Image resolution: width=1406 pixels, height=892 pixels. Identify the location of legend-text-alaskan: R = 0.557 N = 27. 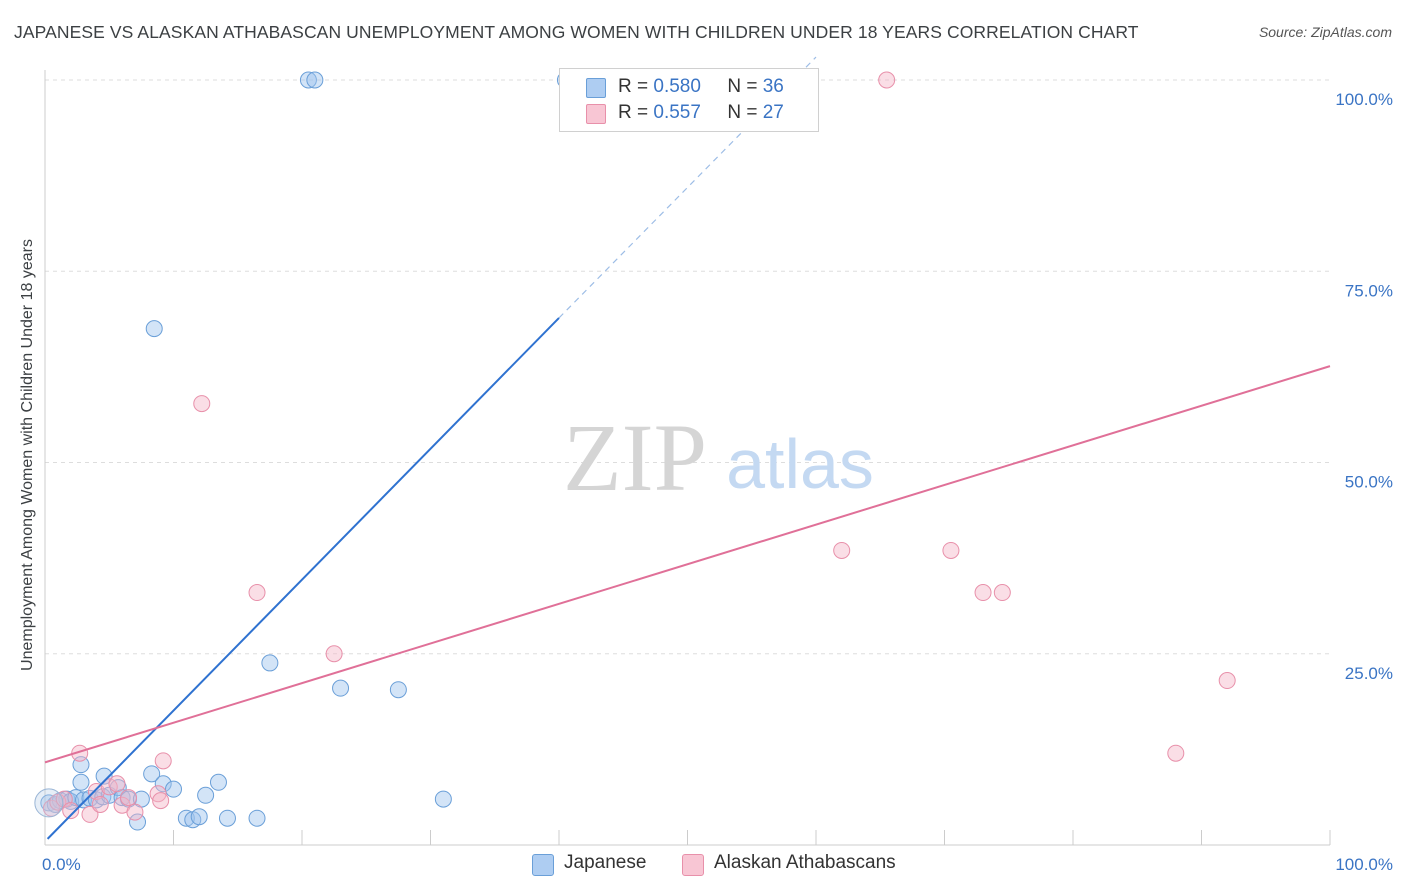
(701, 113).